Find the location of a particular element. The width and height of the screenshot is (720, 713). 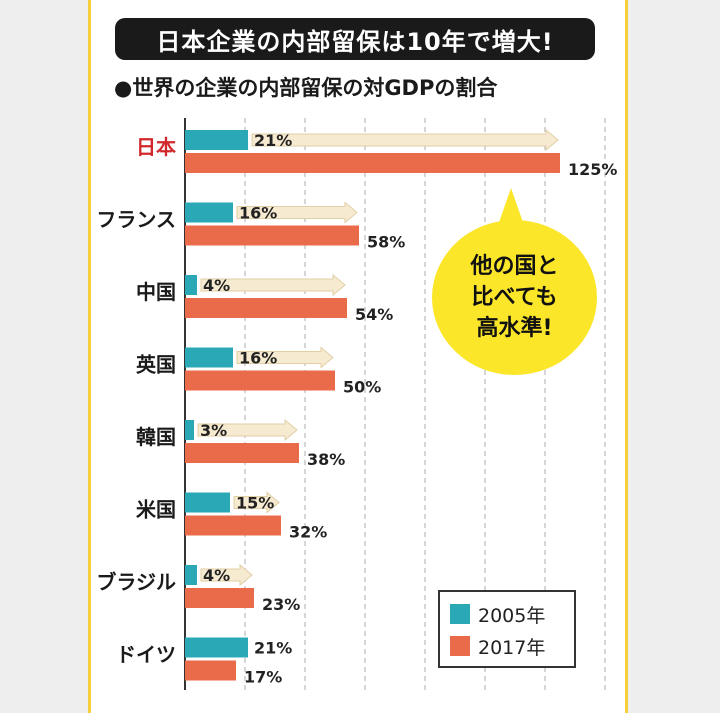

legend-swatch-2005 is located at coordinates (460, 614).